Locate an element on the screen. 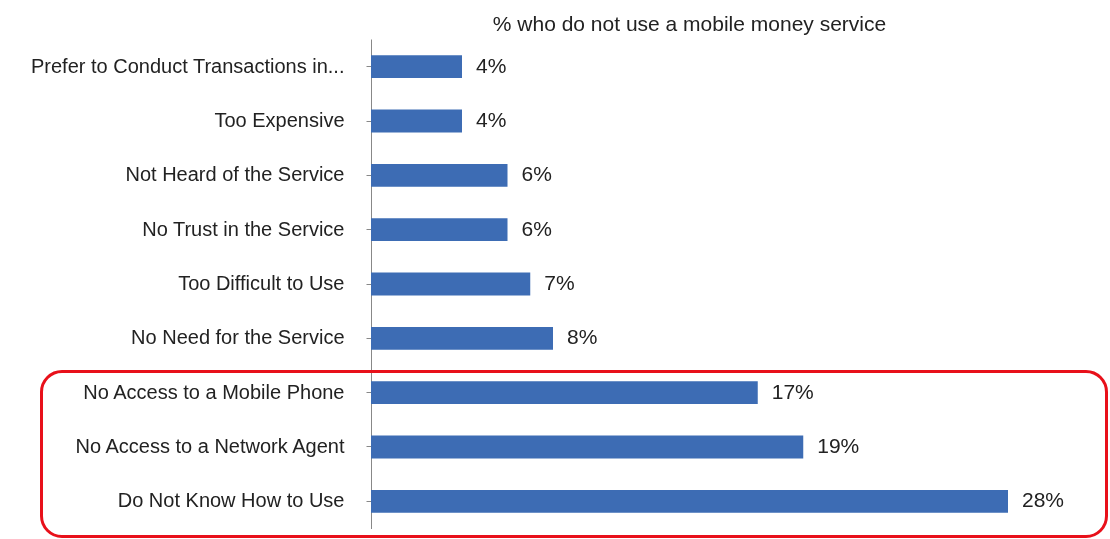 The image size is (1110, 539). data-label: 7% is located at coordinates (559, 282).